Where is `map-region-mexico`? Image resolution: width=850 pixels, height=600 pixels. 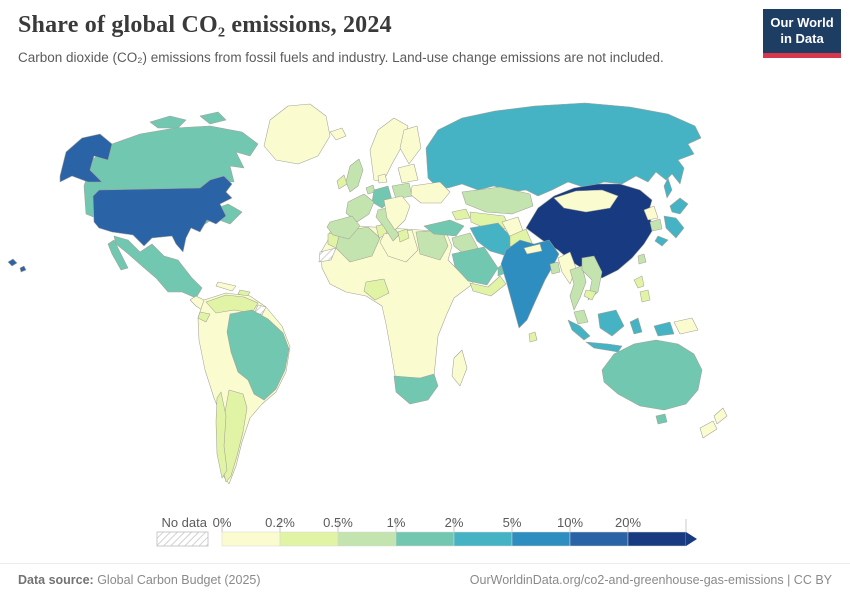
map-region-mexico is located at coordinates (158, 267).